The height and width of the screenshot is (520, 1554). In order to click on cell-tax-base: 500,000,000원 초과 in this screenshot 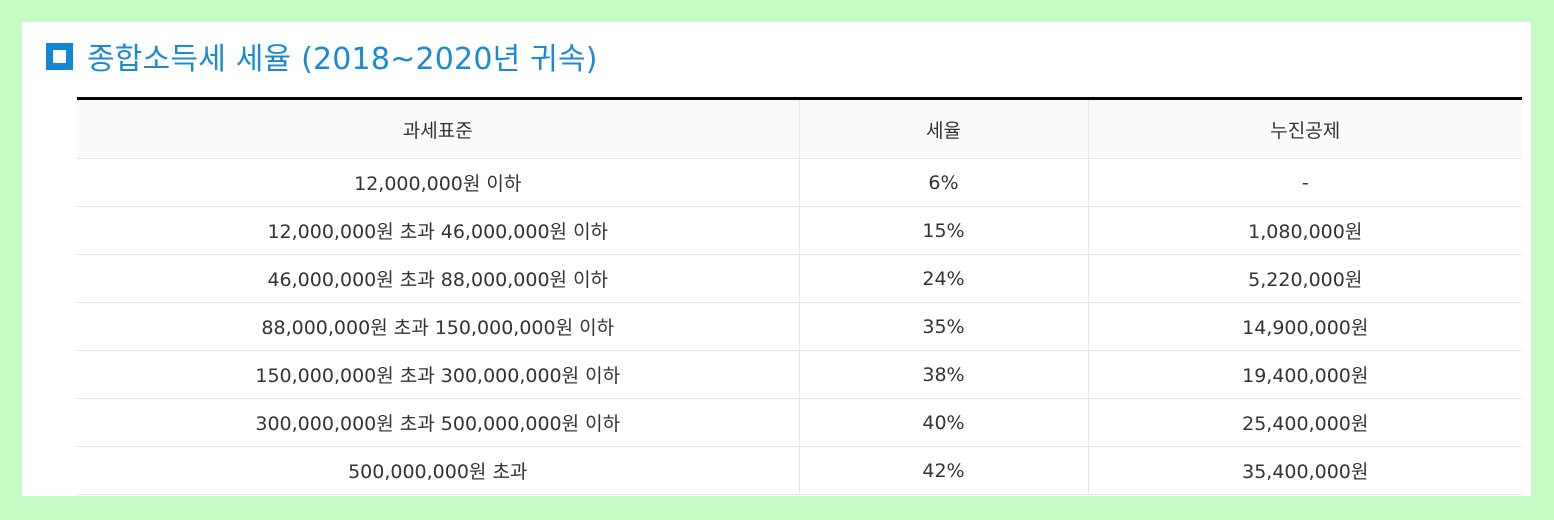, I will do `click(438, 470)`.